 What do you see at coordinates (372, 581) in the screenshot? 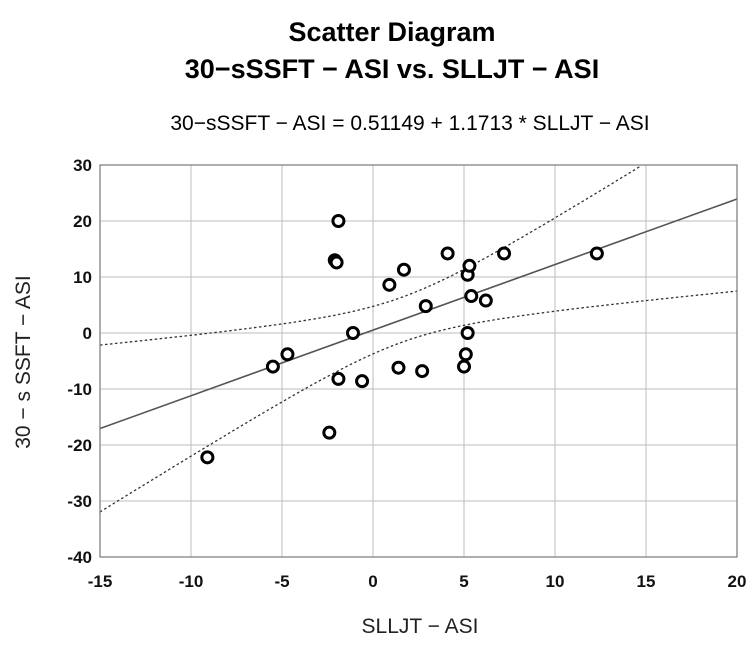
I see `x-tick-label: 0` at bounding box center [372, 581].